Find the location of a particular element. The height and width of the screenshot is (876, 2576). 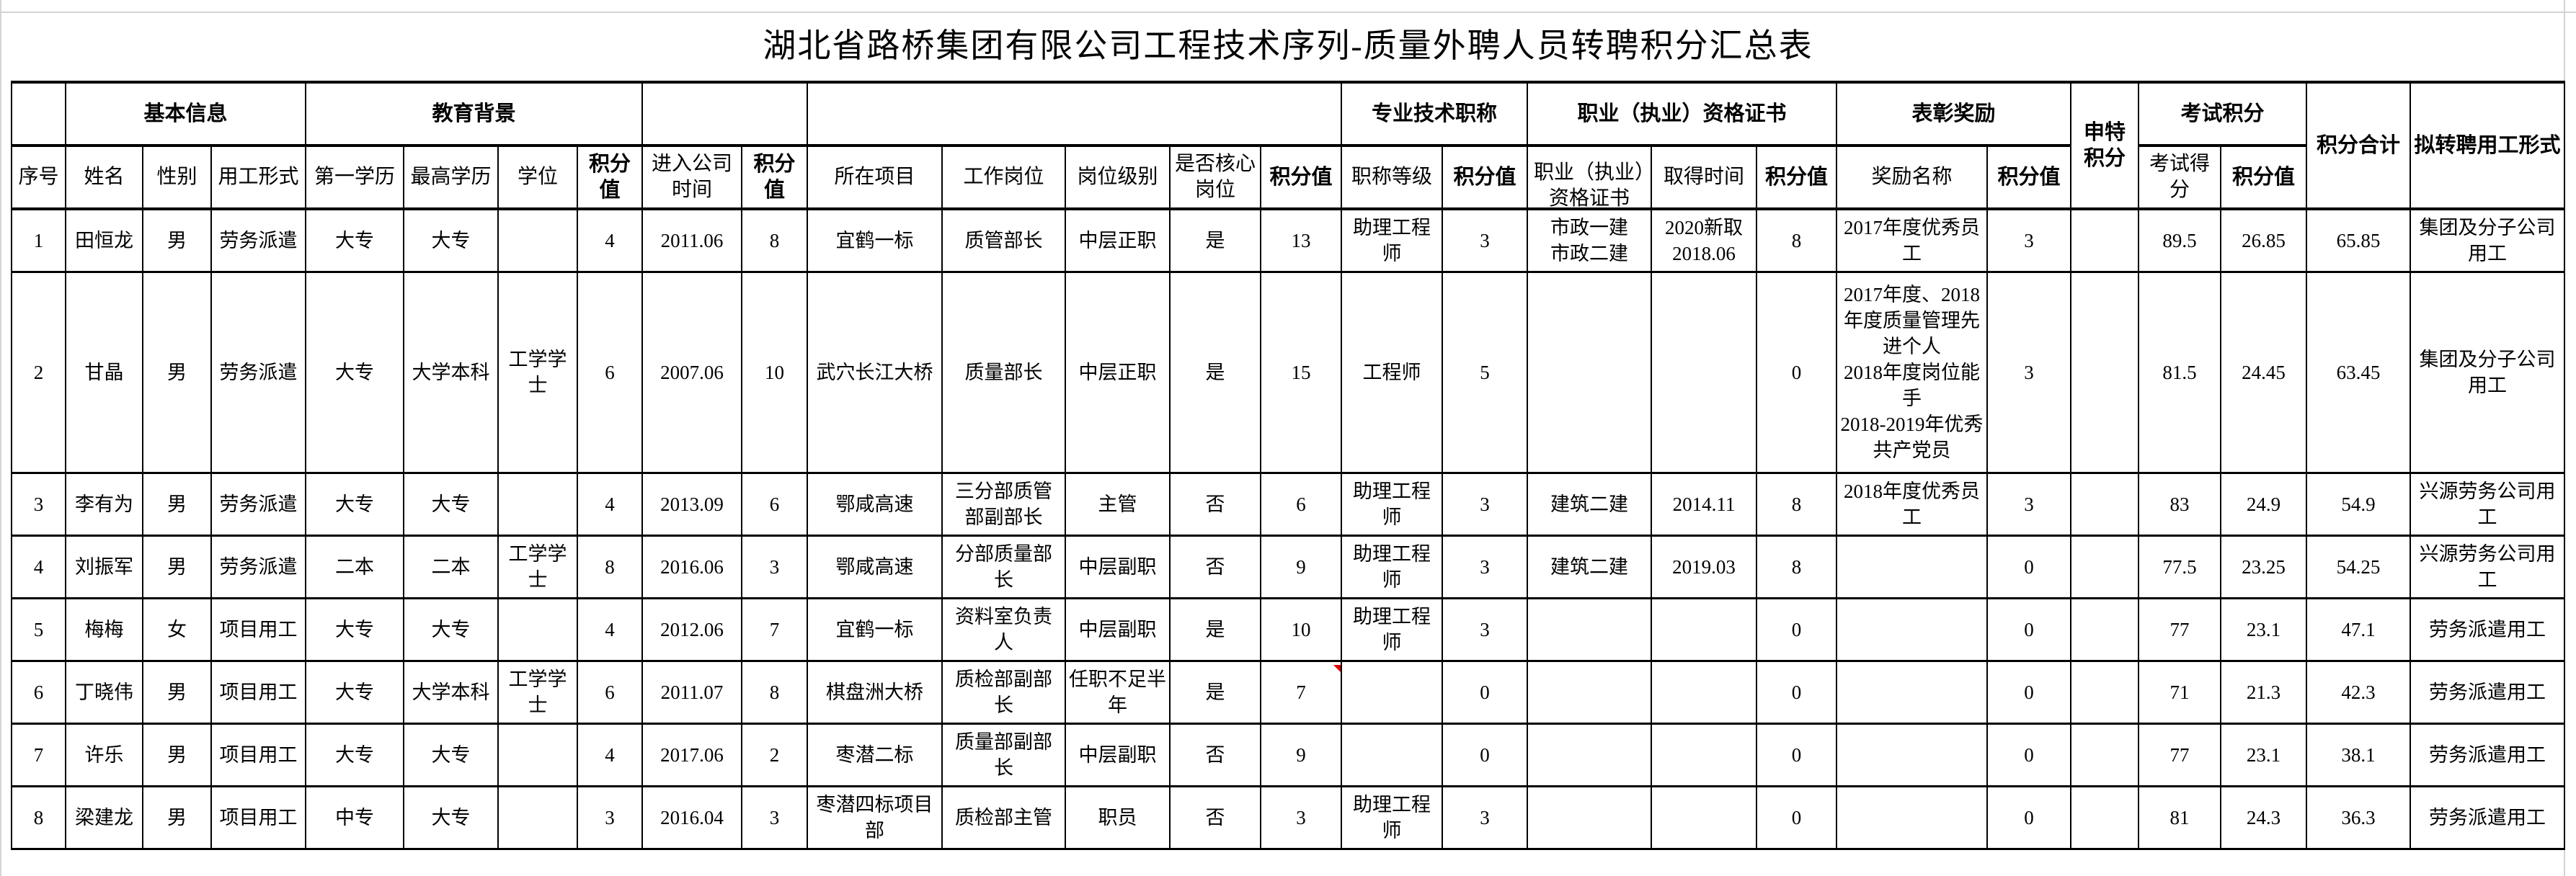

table-cell: 分部质量部长 is located at coordinates (1004, 567).